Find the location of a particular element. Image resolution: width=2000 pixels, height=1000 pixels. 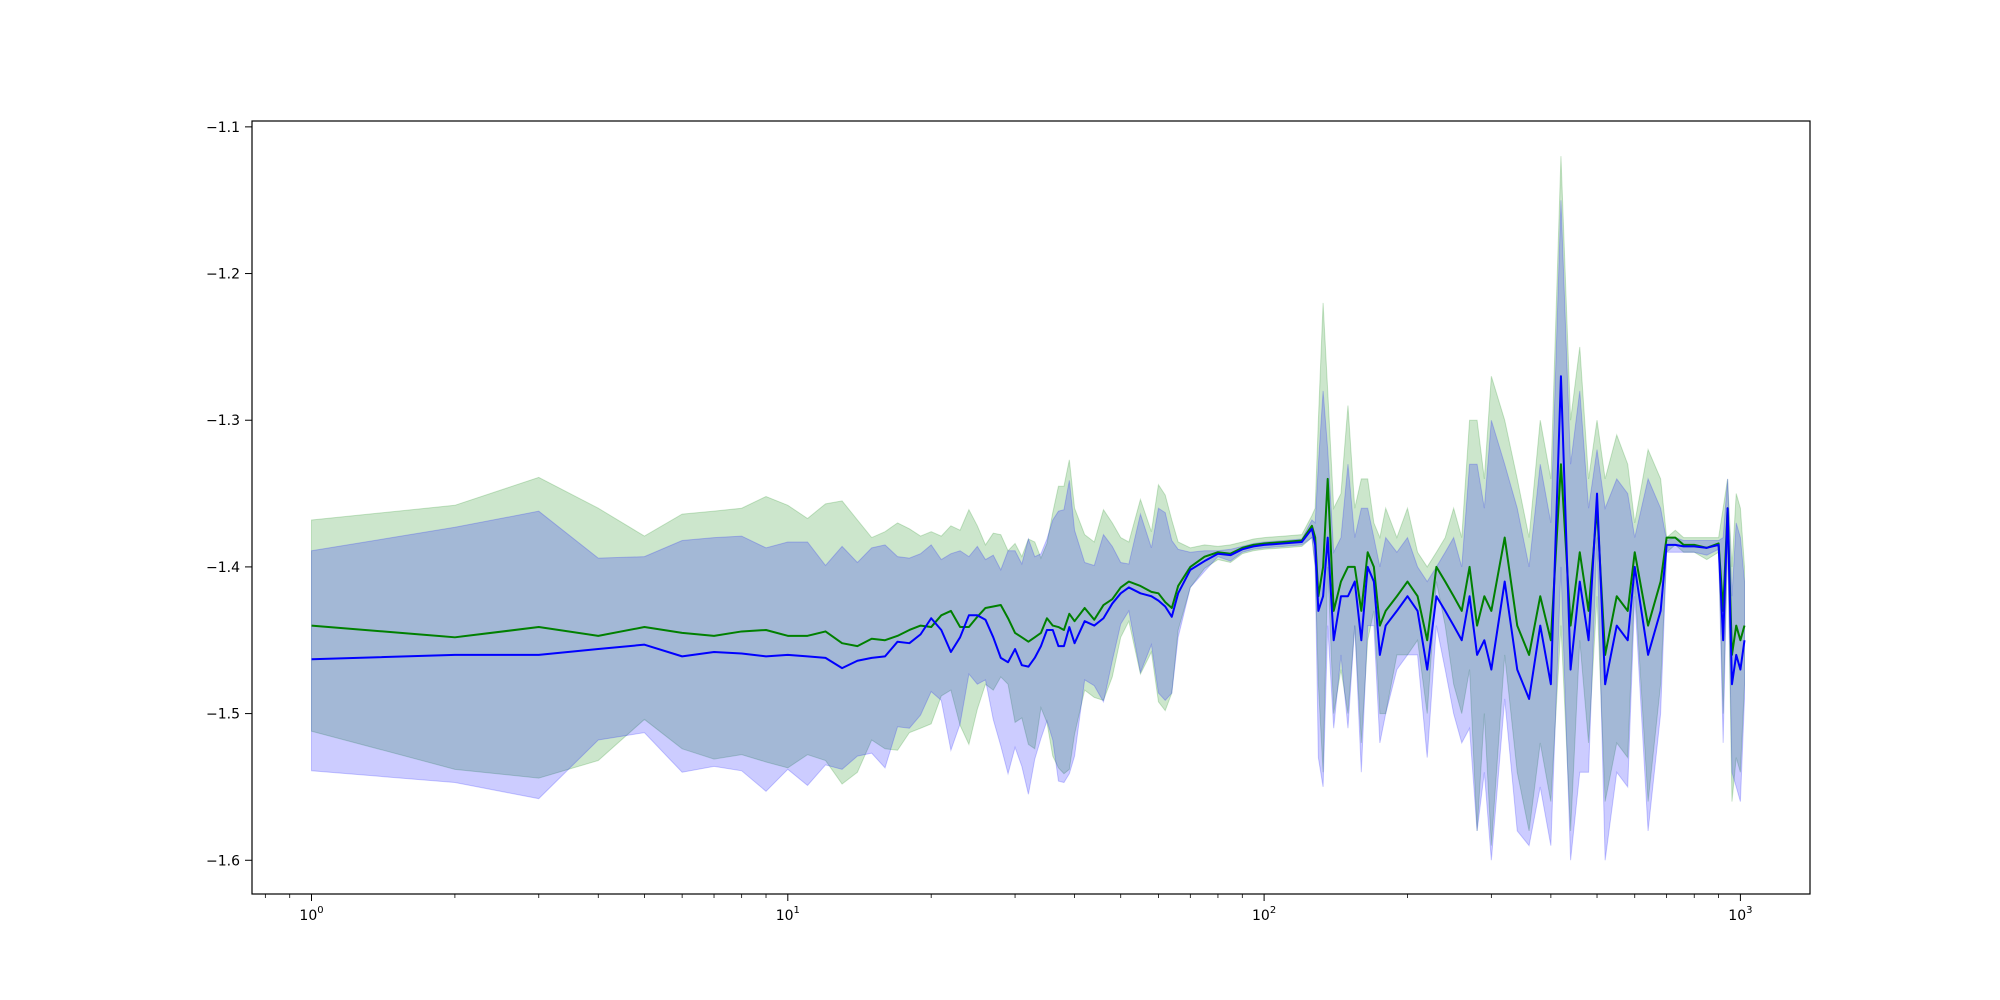

x-axis: 10⁰ 10¹ 10² 10³ is located at coordinates (1008, 909).